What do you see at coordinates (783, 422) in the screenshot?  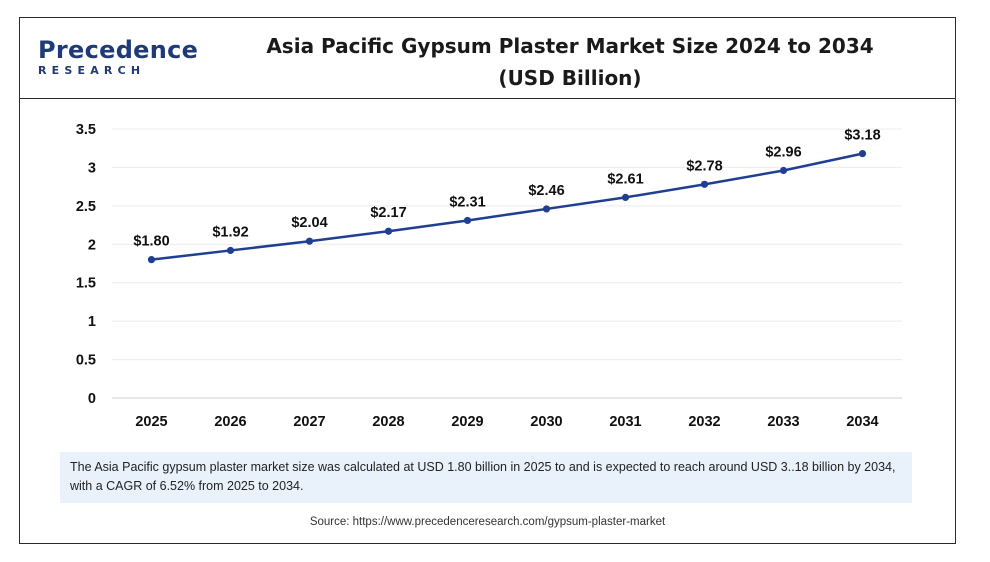 I see `x-tick-label: 2033` at bounding box center [783, 422].